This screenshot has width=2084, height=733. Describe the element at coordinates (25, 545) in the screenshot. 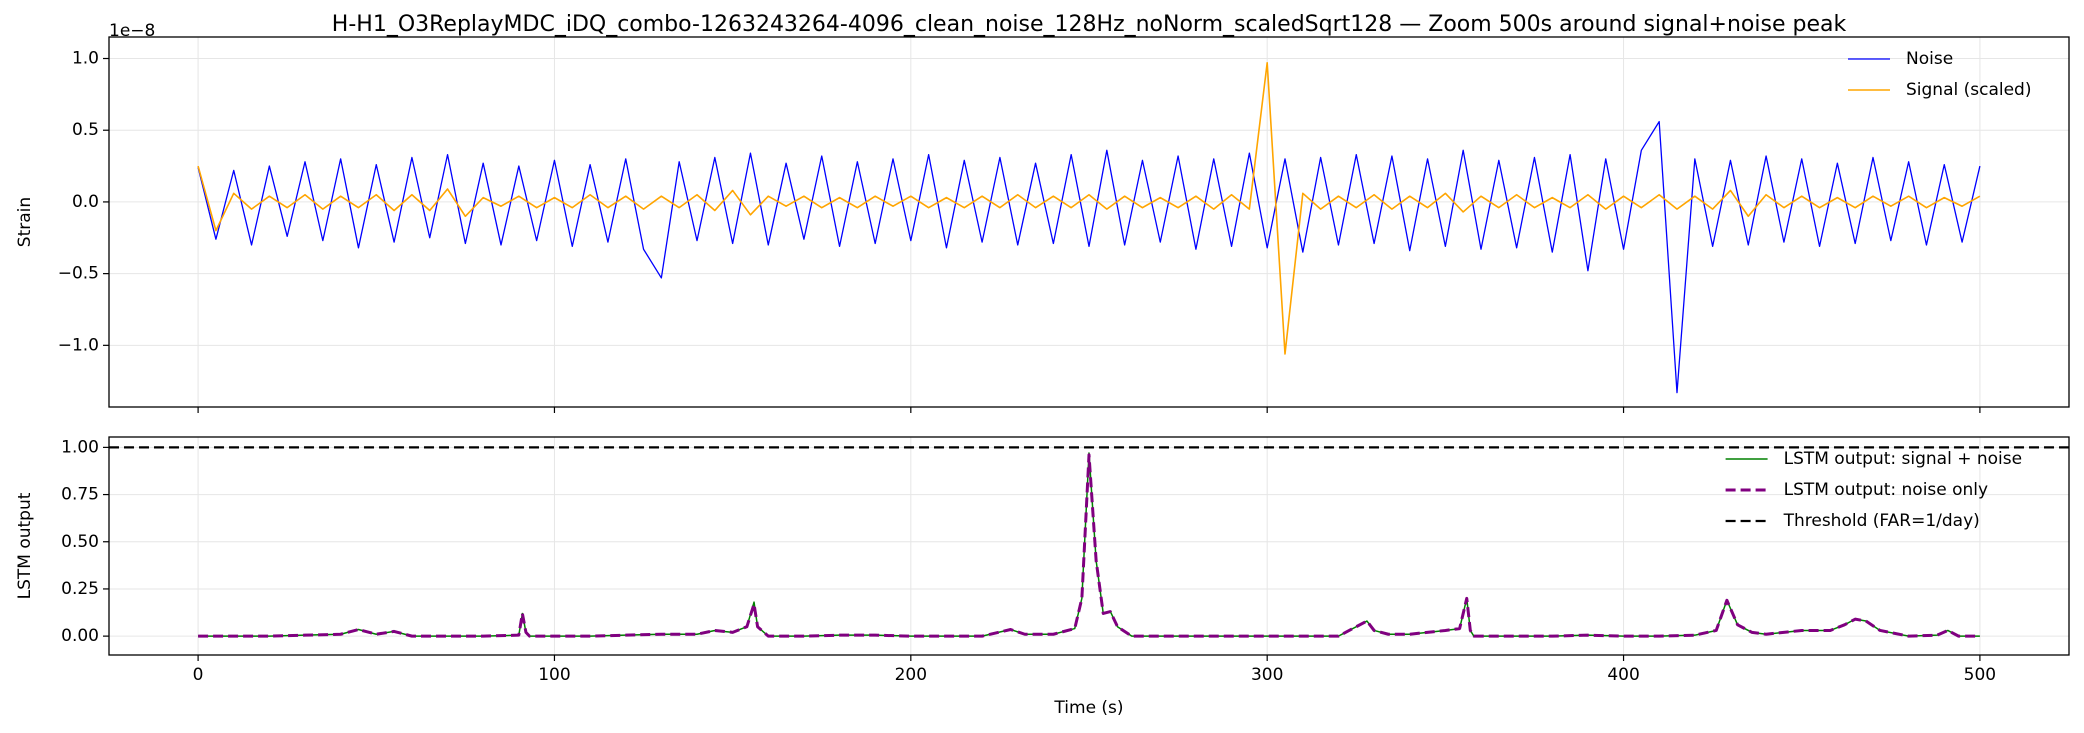

I see `y-axis-label: LSTM output` at that location.